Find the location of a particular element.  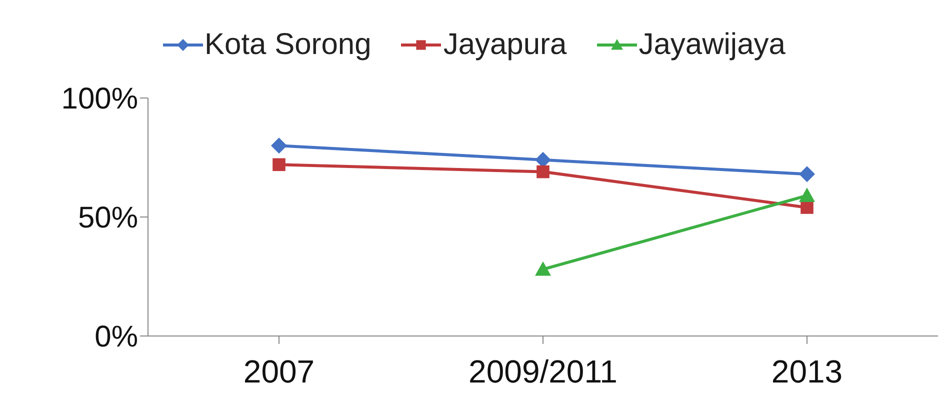

legend-label: Jayapura is located at coordinates (505, 45).